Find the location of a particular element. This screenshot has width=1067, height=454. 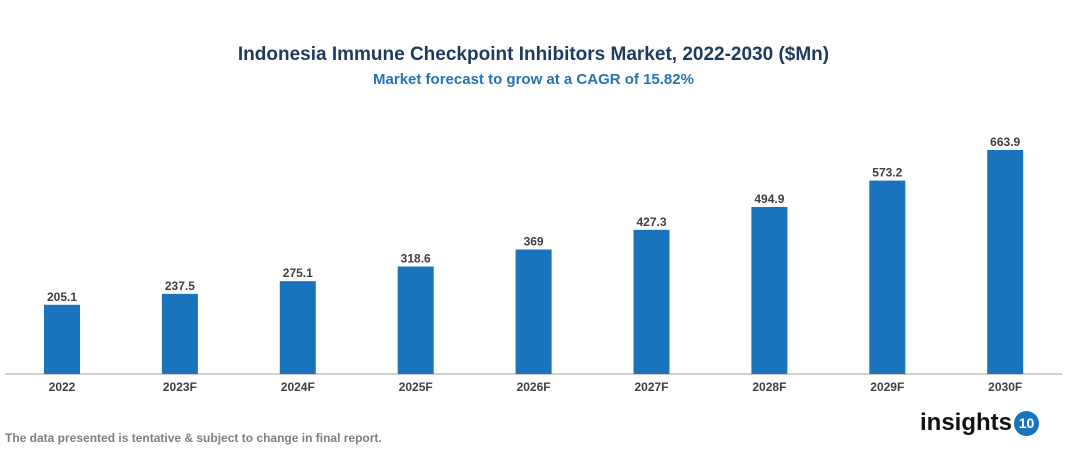

bar-2027F is located at coordinates (651, 301).